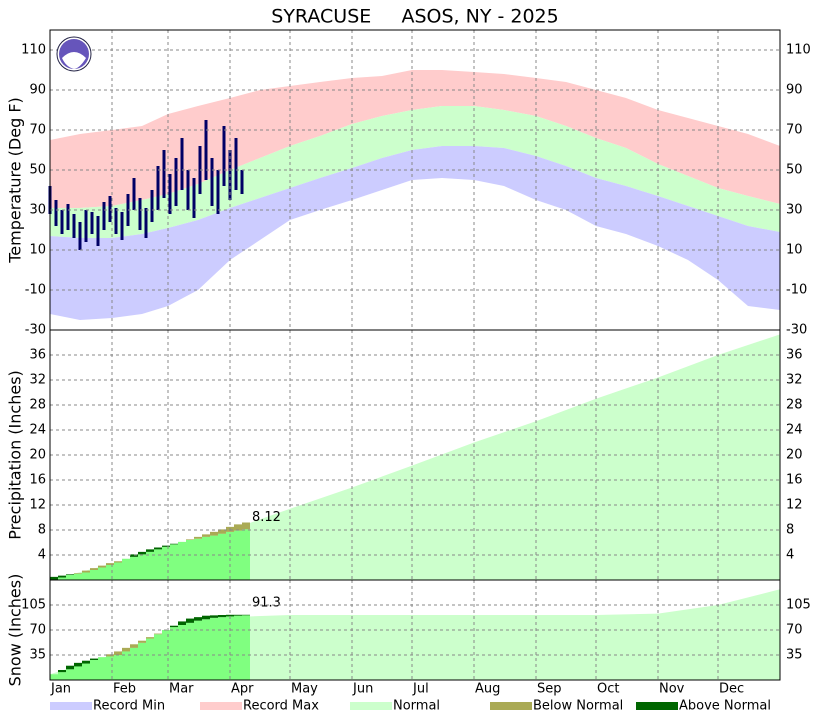  What do you see at coordinates (362, 689) in the screenshot?
I see `x-tick-label: Jun` at bounding box center [362, 689].